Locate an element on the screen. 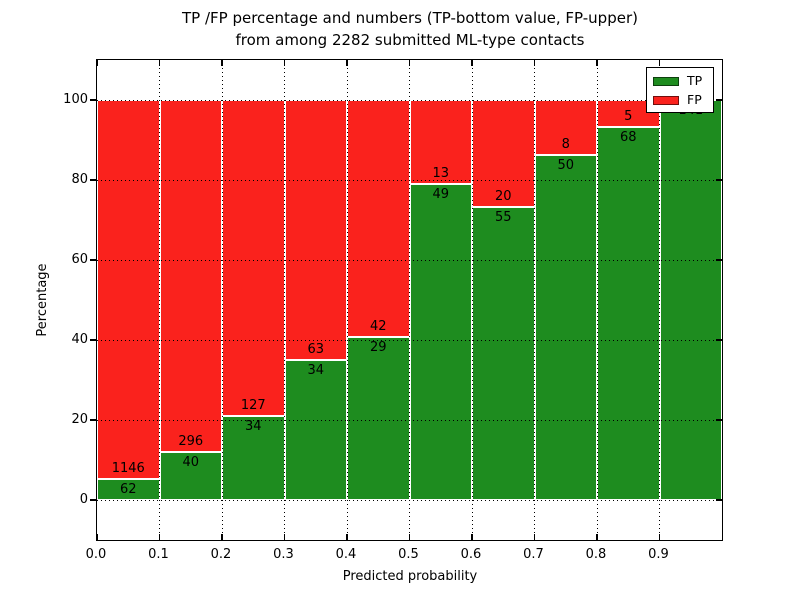 This screenshot has width=800, height=600. x-tick-label: 0.7 is located at coordinates (533, 554).